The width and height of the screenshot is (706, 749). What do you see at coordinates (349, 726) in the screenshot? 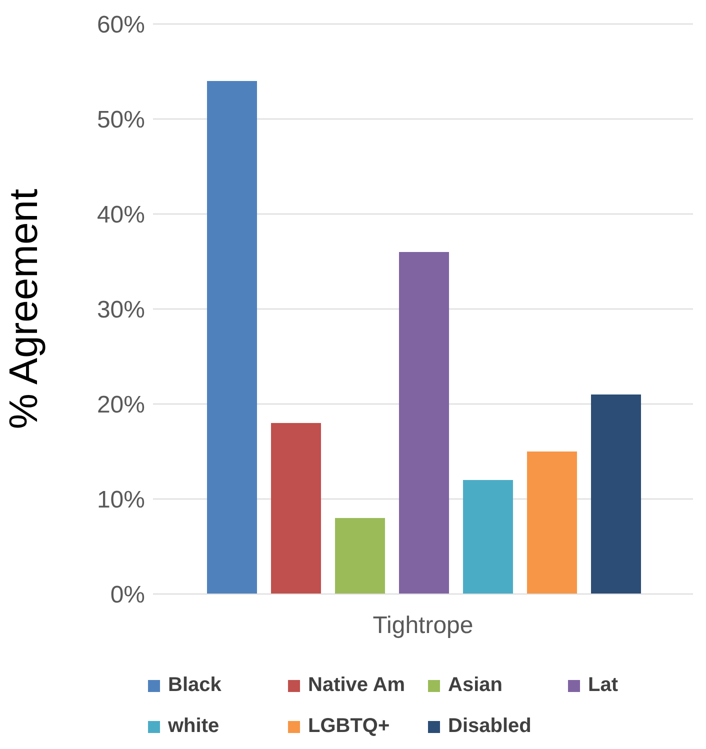
I see `legend-label: LGBTQ+` at bounding box center [349, 726].